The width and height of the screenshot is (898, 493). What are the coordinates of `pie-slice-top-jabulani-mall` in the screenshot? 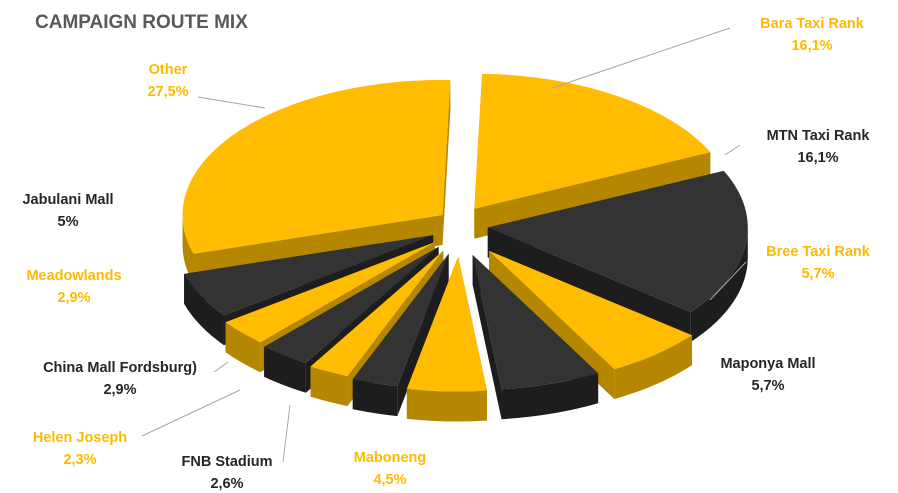 It's located at (309, 275).